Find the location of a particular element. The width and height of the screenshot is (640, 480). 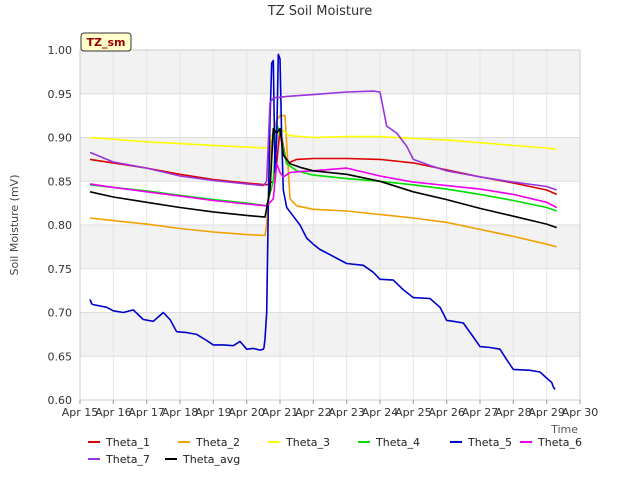

legend-label: Theta_2 is located at coordinates (218, 442).